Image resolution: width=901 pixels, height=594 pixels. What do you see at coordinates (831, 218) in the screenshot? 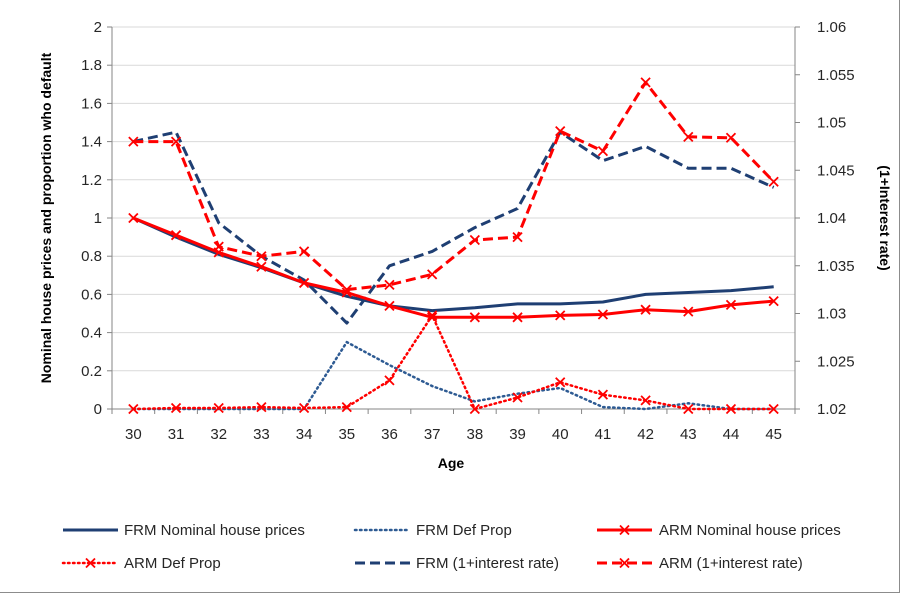
I see `y2-tick-label: 1.04` at bounding box center [831, 218].